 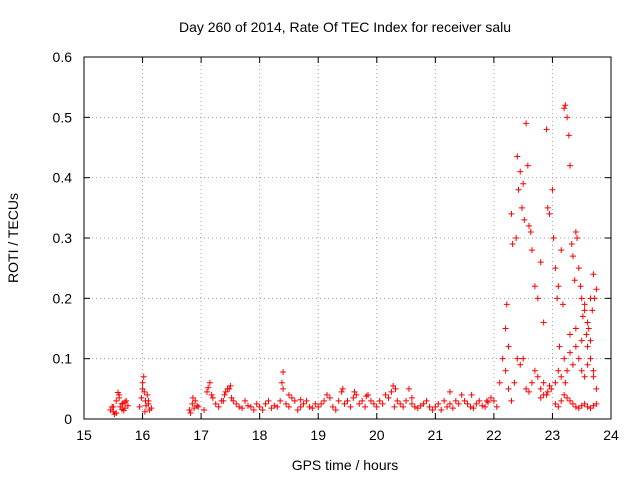 I want to click on x-tick-label: 21, so click(x=436, y=435).